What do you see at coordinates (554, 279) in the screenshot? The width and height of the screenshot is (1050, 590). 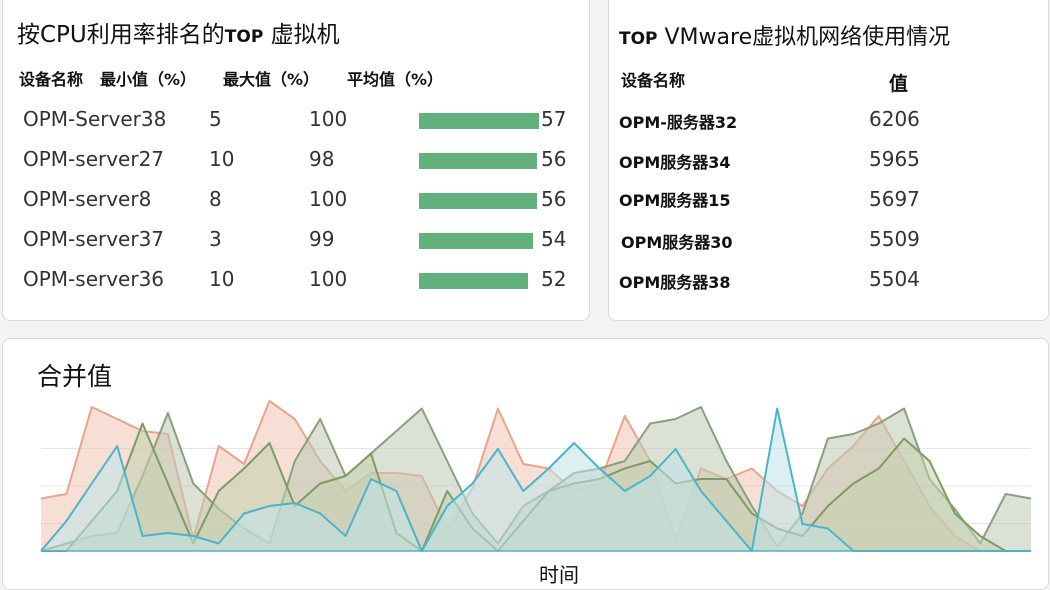 I see `avg-value: 52` at bounding box center [554, 279].